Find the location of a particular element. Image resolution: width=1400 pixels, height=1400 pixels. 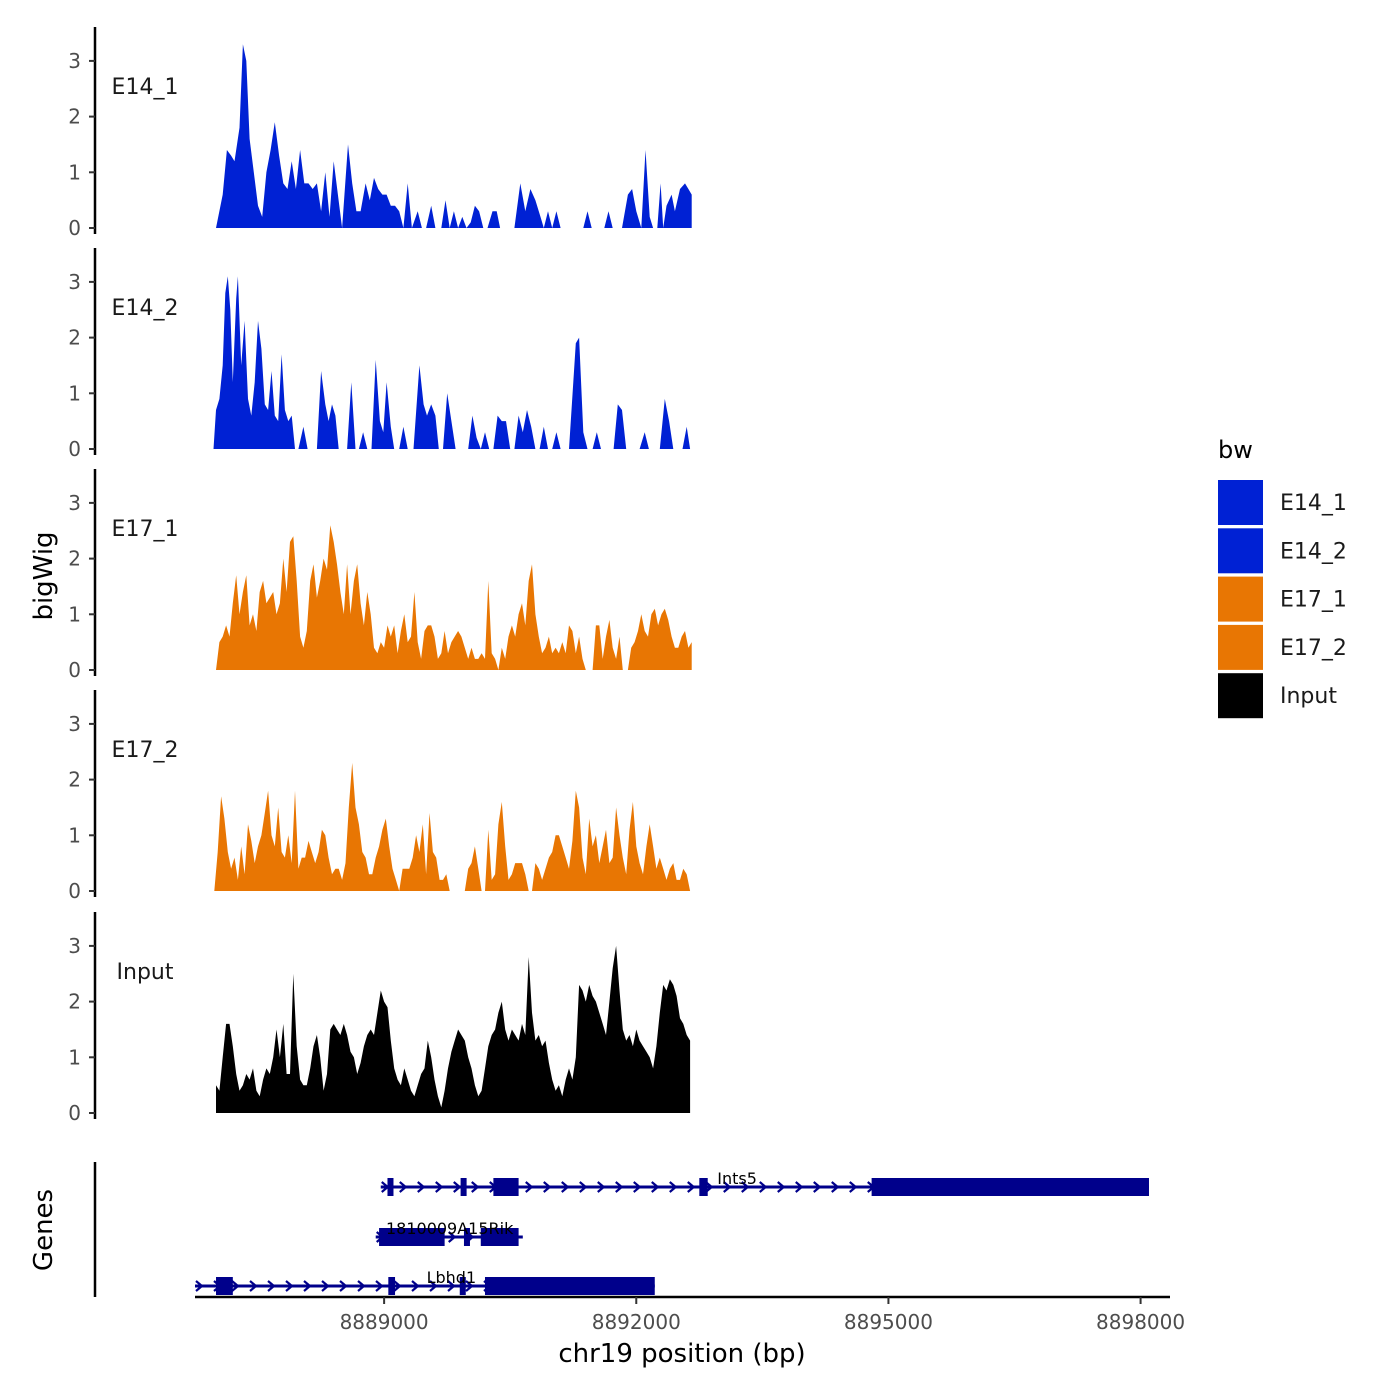

track-label: Input is located at coordinates (145, 972).